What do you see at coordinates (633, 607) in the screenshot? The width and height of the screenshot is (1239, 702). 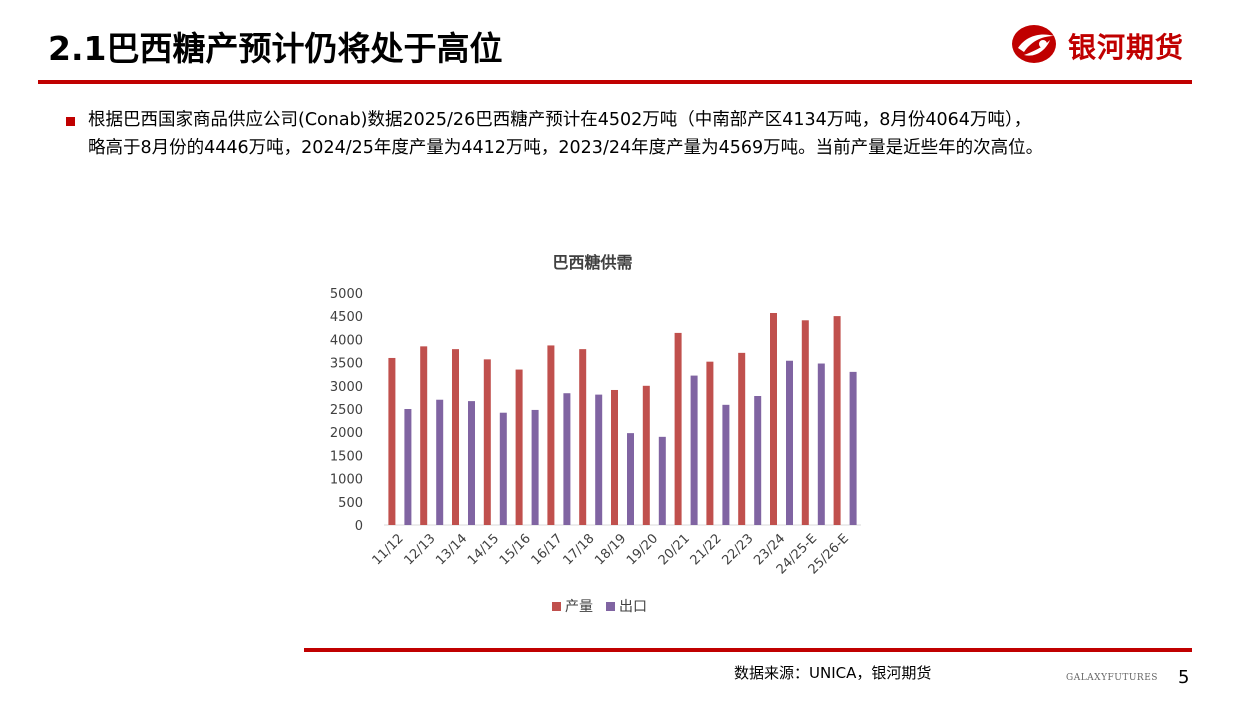 I see `legend-label: 出口` at bounding box center [633, 607].